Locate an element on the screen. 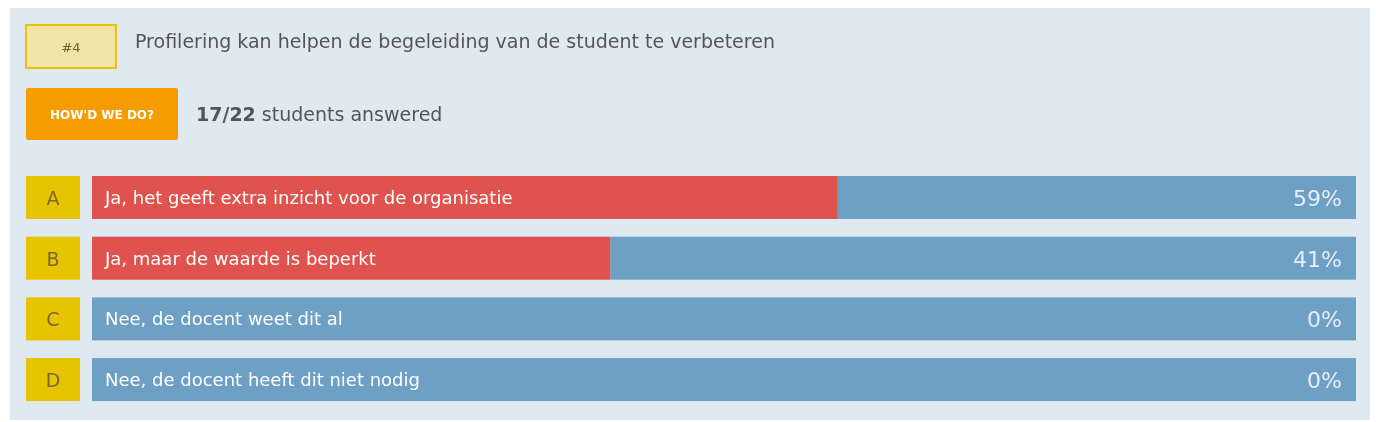 Image resolution: width=1376 pixels, height=422 pixels. y-tick-label: Nee, de docent weet dit al is located at coordinates (224, 319).